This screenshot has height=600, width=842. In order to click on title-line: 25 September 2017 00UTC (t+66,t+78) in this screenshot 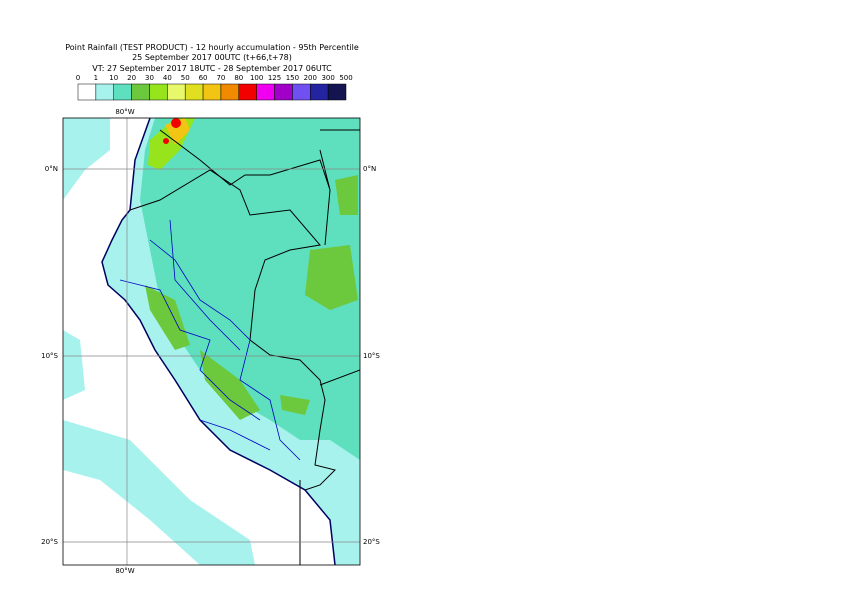, I will do `click(212, 57)`.